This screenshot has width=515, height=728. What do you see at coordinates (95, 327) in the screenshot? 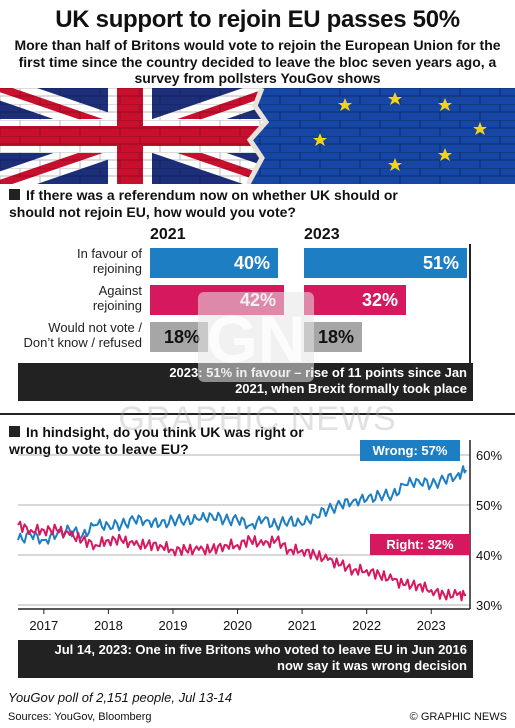
I see `row-label-line: Would not vote /` at bounding box center [95, 327].